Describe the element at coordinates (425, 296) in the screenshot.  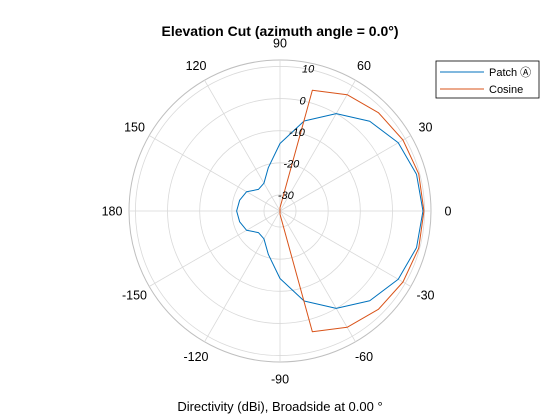
I see `angle-tick-30: -30` at that location.